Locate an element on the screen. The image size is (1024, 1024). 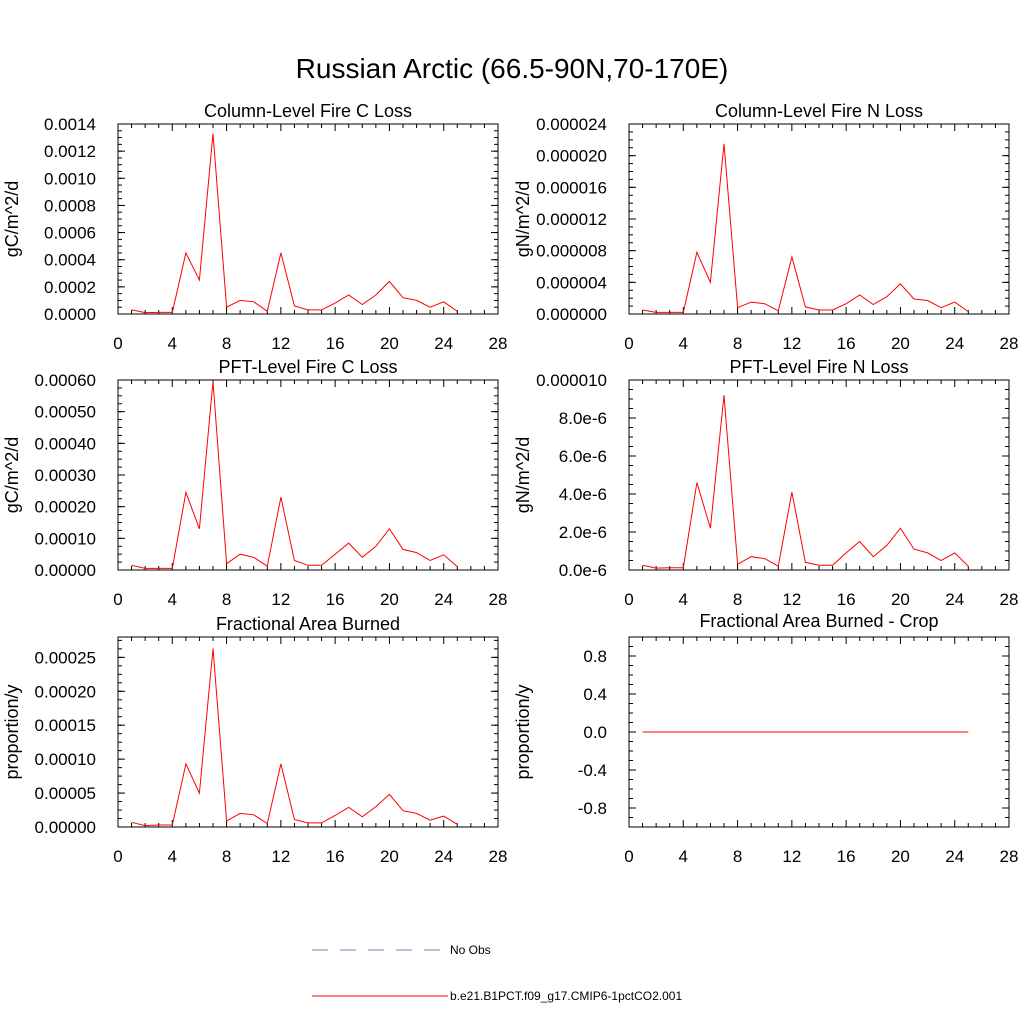
y-tick-label: 0.0e-6 is located at coordinates (583, 570).